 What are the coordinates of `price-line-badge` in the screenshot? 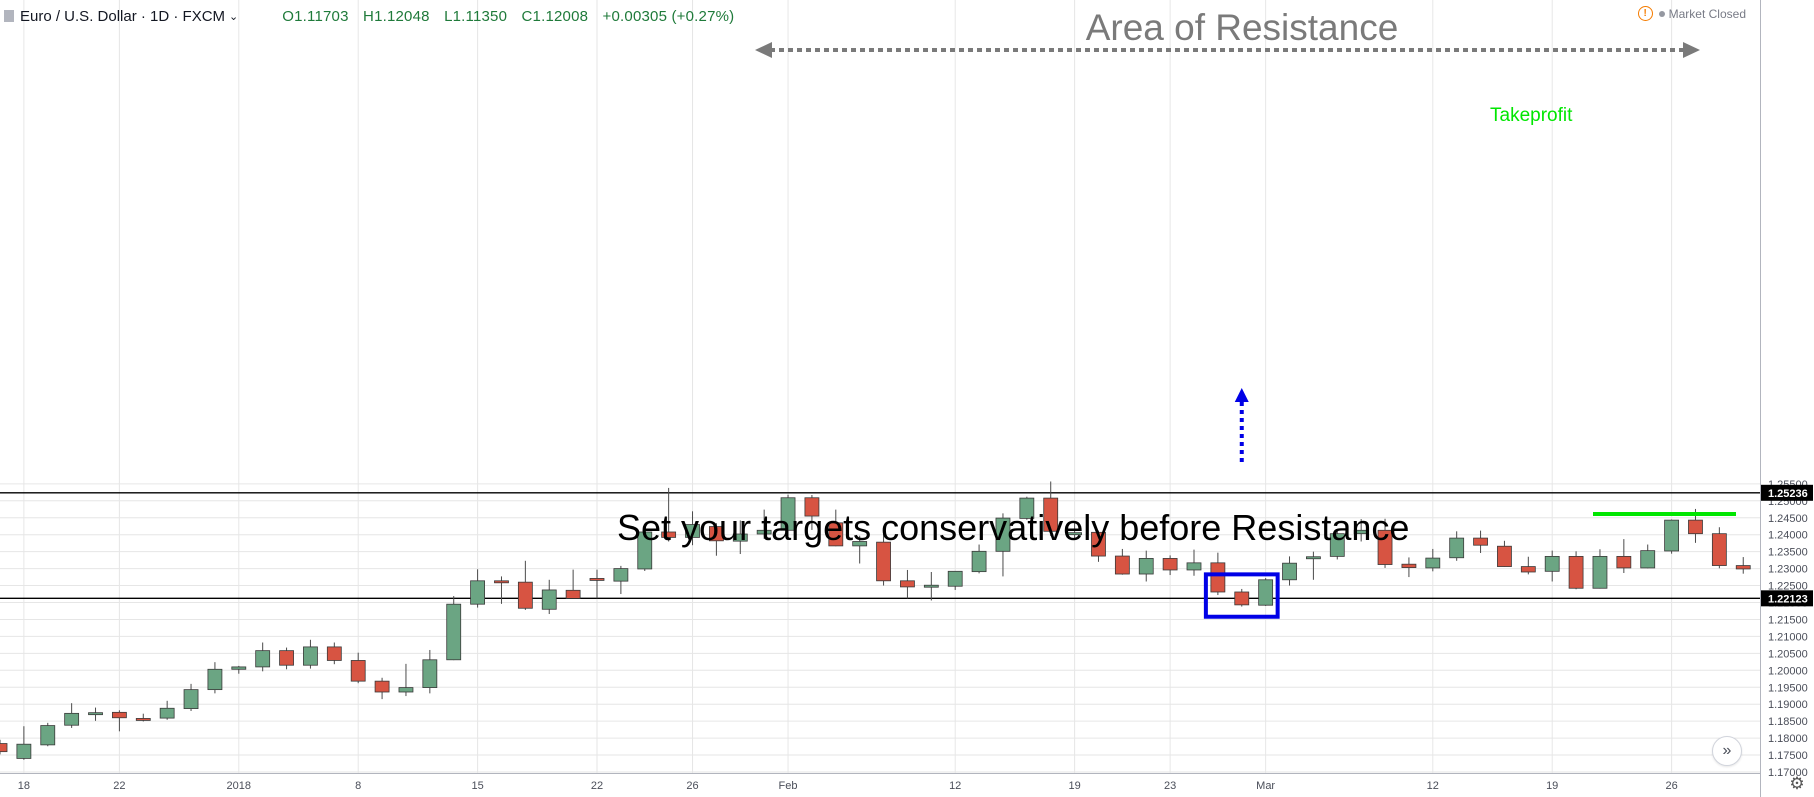 It's located at (1787, 492).